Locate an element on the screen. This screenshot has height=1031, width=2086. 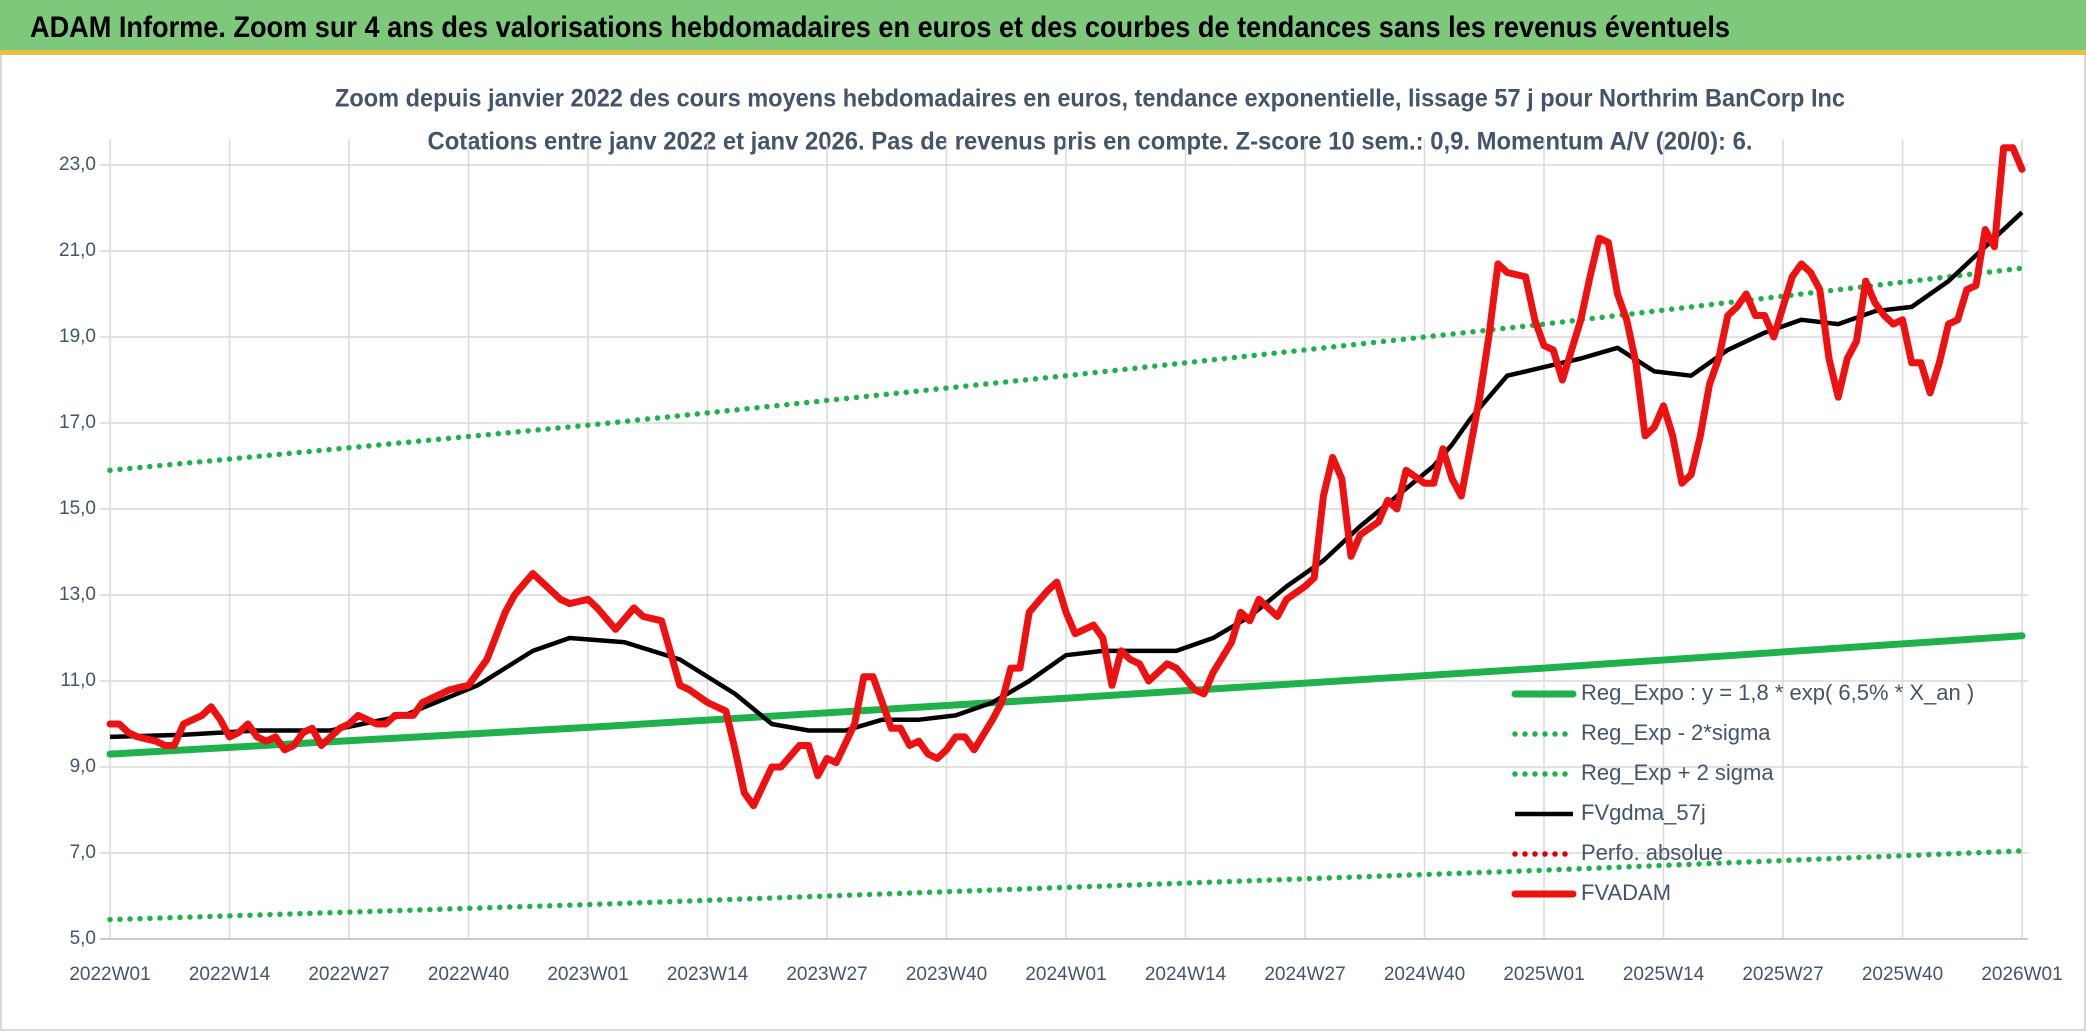
x-tick-label: 2022W40 is located at coordinates (468, 974).